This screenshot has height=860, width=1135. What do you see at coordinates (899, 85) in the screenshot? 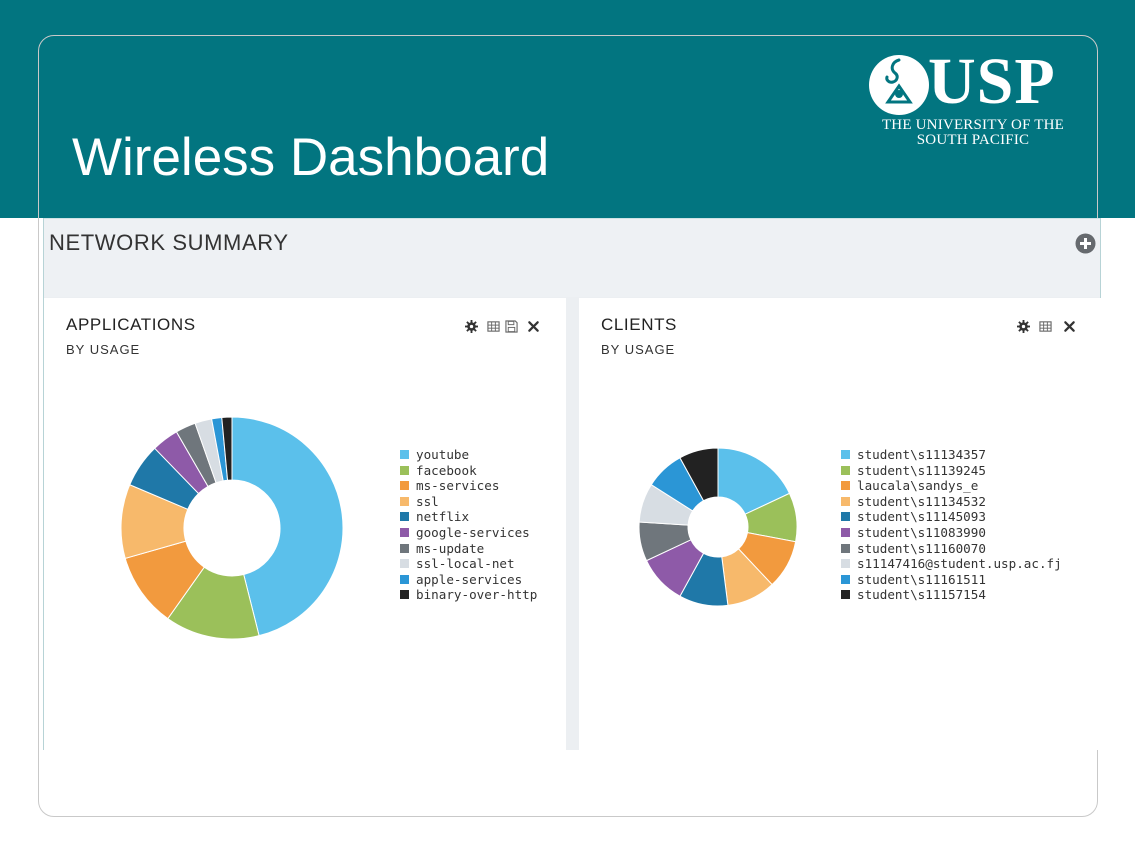
I see `usp-emblem-icon` at bounding box center [899, 85].